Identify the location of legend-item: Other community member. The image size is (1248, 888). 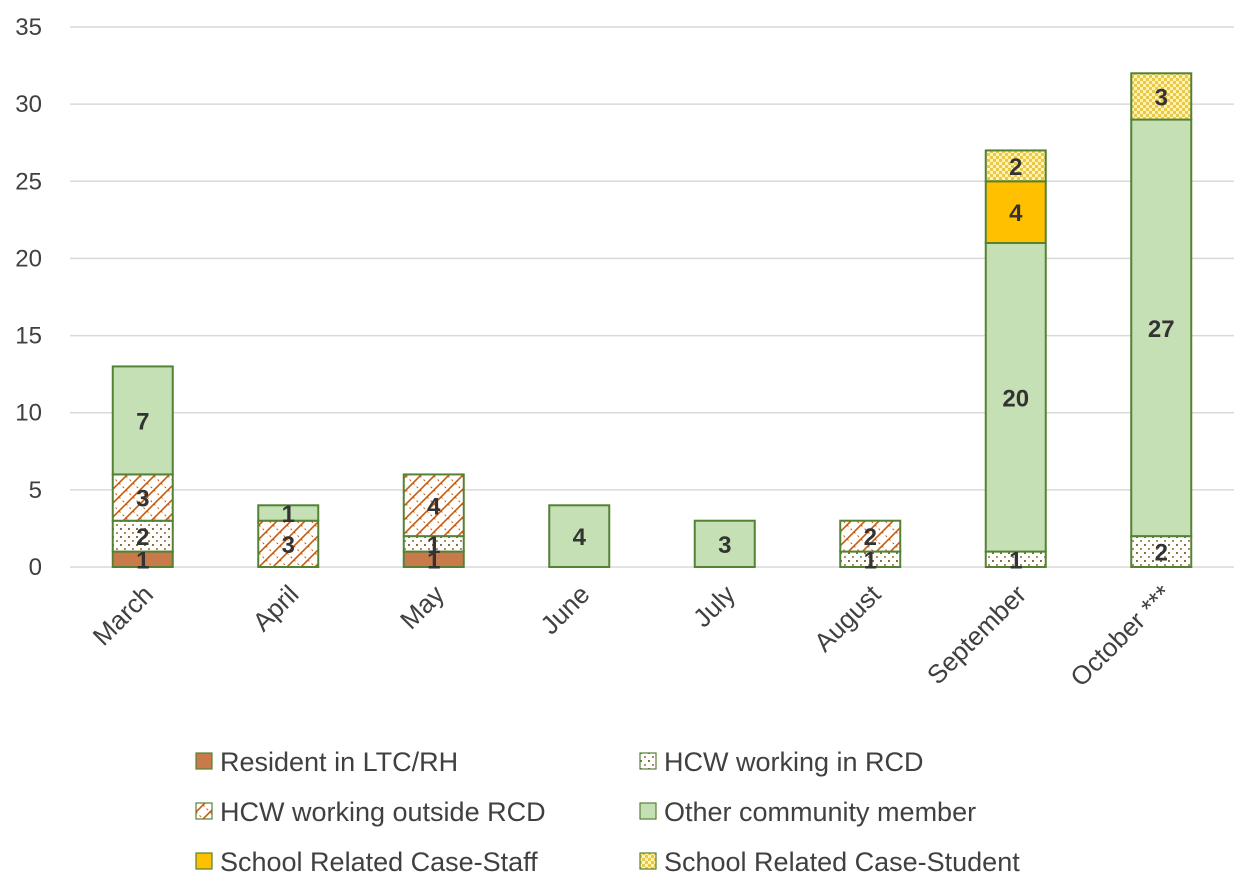
(807, 812).